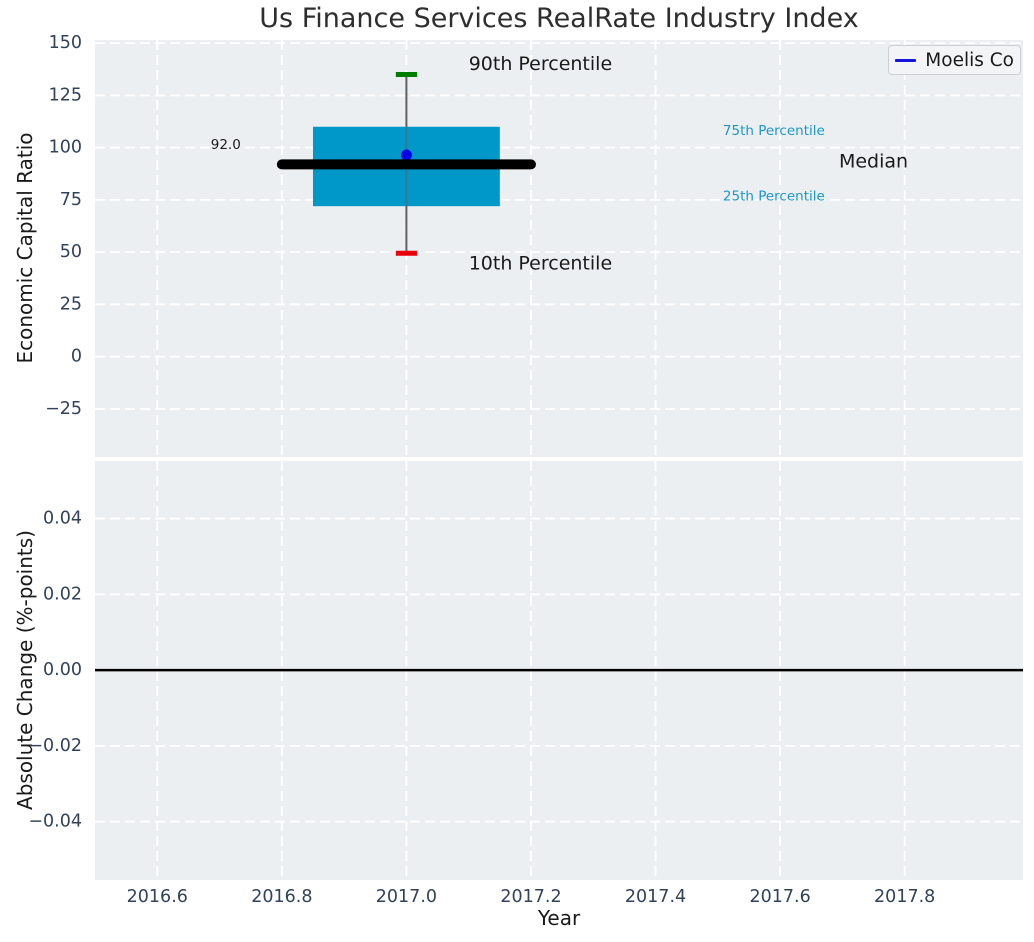 The image size is (1034, 942). Describe the element at coordinates (62, 519) in the screenshot. I see `y-tick-label: 0.04` at that location.